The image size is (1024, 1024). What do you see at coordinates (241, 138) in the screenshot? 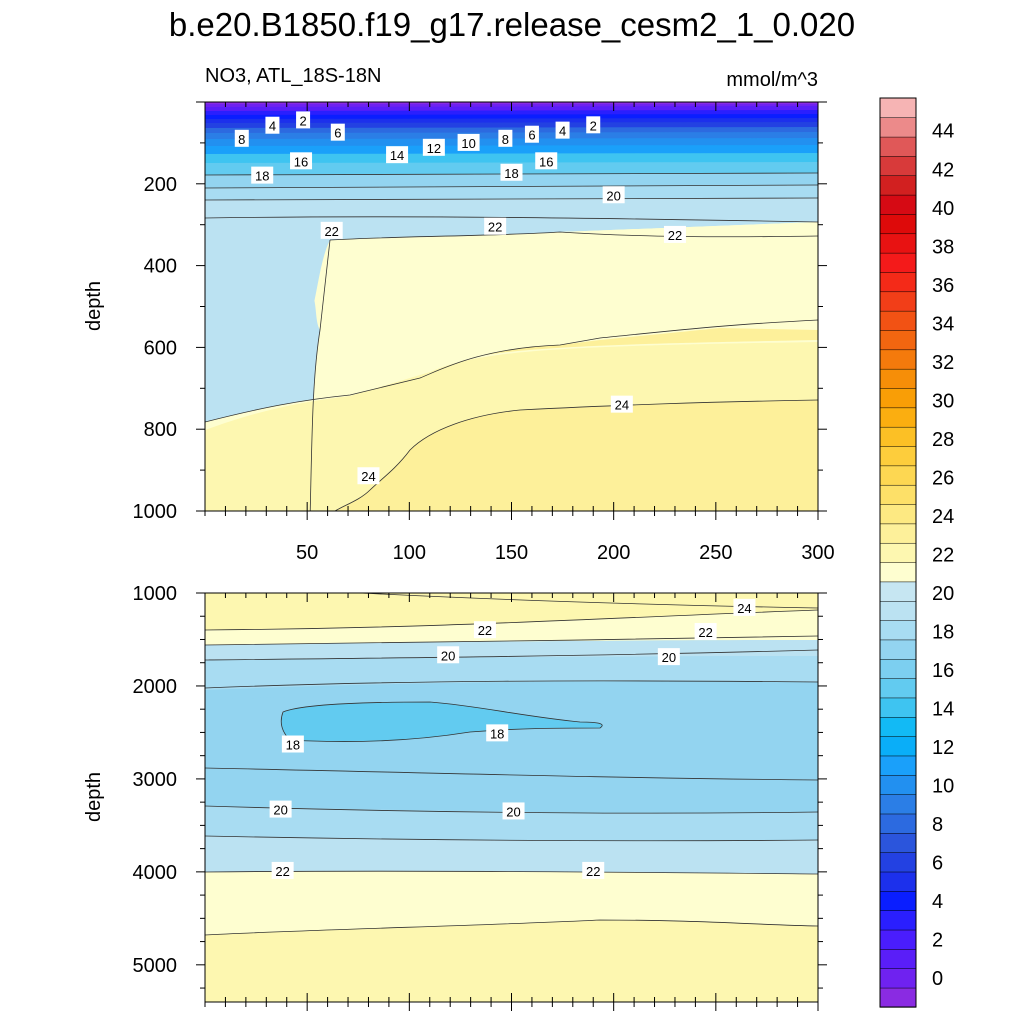
I see `contour-label: 8` at bounding box center [241, 138].